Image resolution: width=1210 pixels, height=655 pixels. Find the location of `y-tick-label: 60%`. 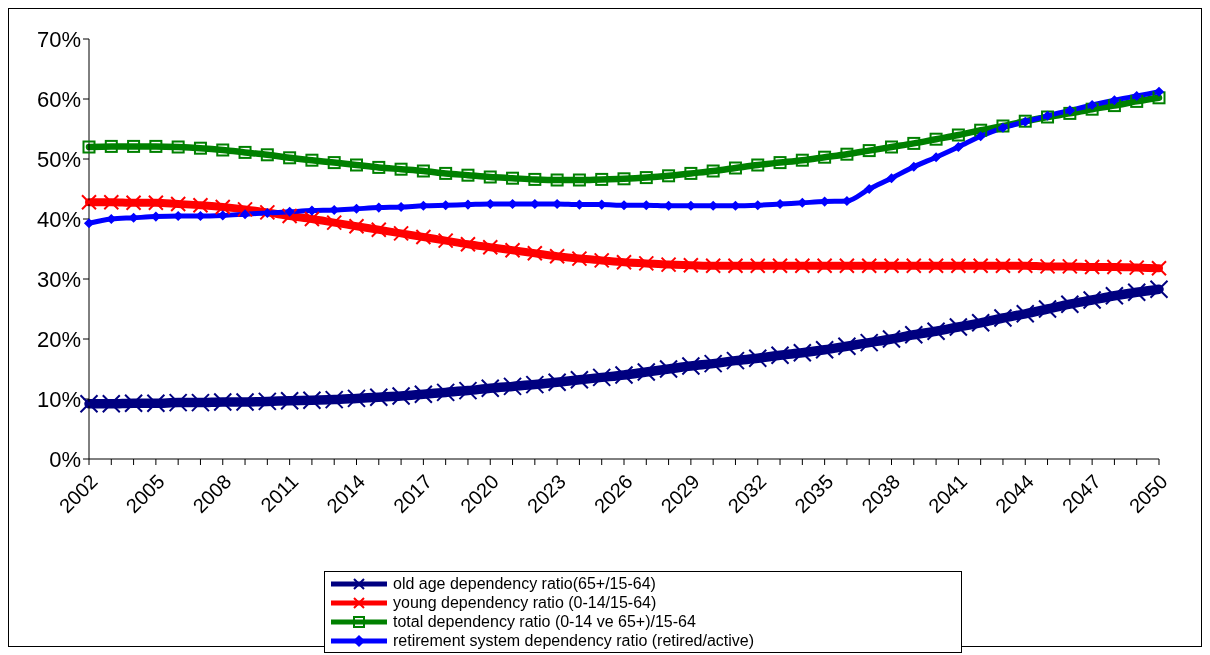

y-tick-label: 60% is located at coordinates (58, 99).